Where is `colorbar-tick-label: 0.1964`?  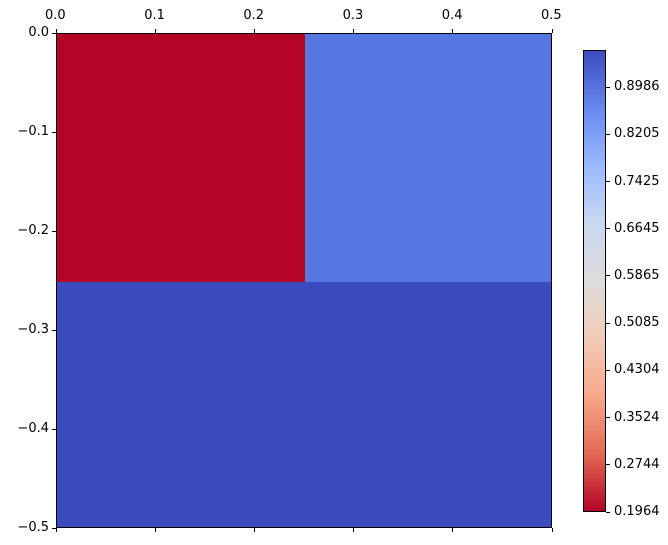
colorbar-tick-label: 0.1964 is located at coordinates (637, 511).